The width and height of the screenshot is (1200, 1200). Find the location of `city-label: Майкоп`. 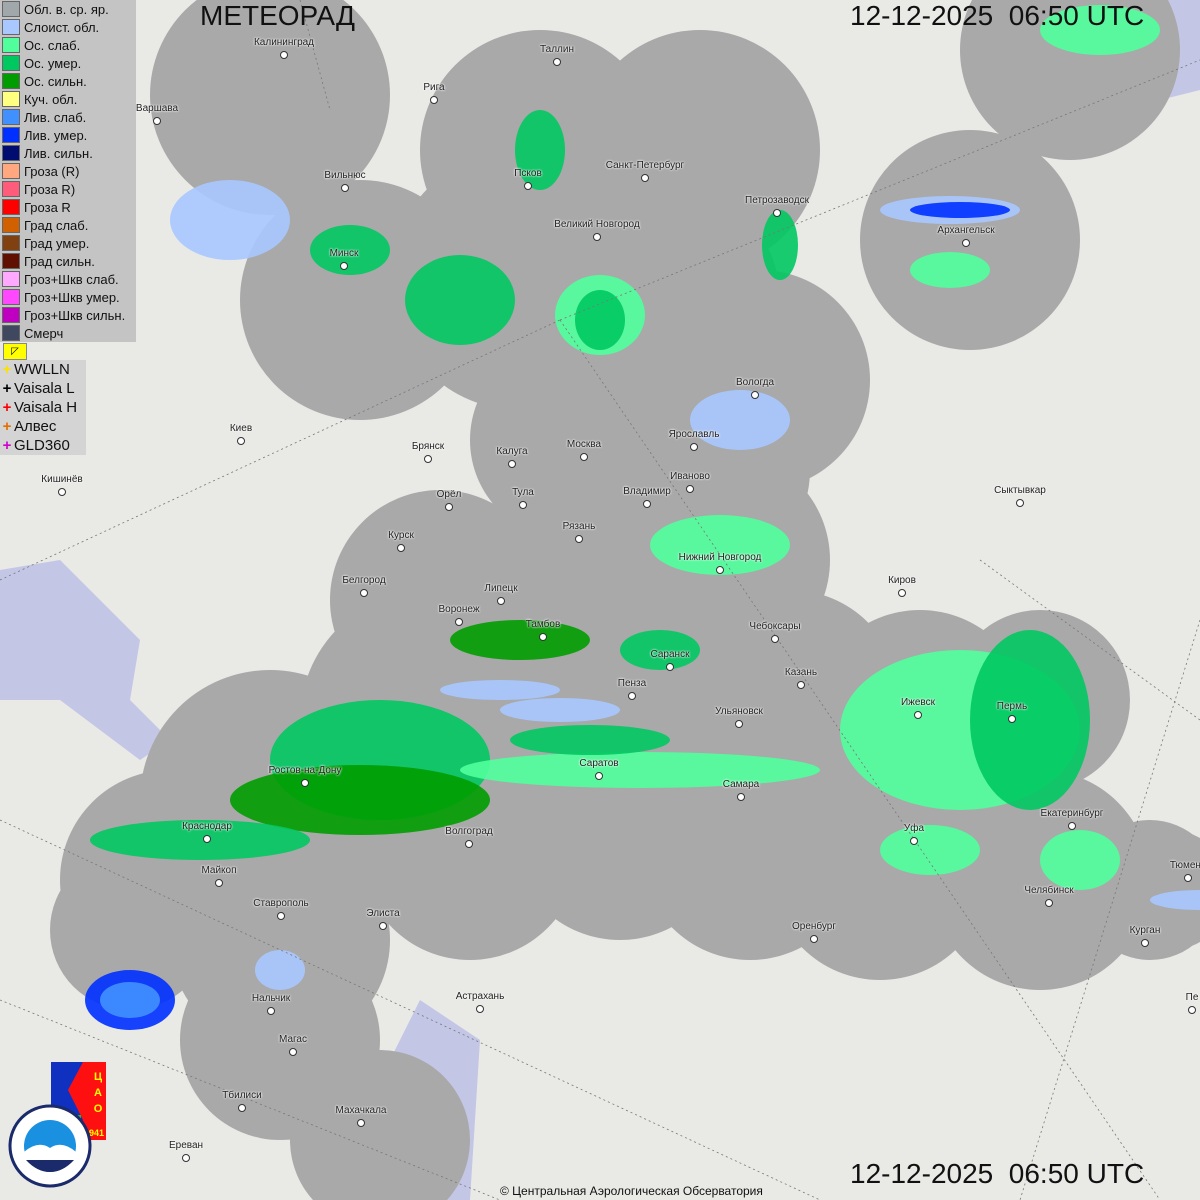

city-label: Майкоп is located at coordinates (219, 870).